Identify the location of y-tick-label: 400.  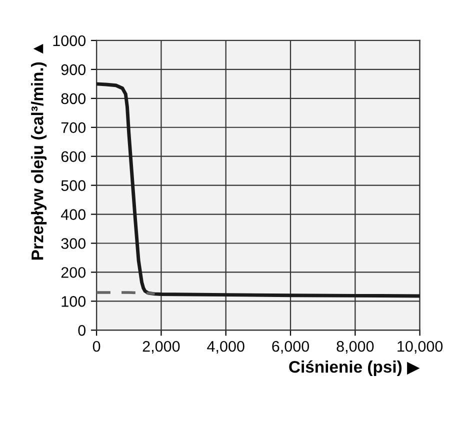
(73, 214).